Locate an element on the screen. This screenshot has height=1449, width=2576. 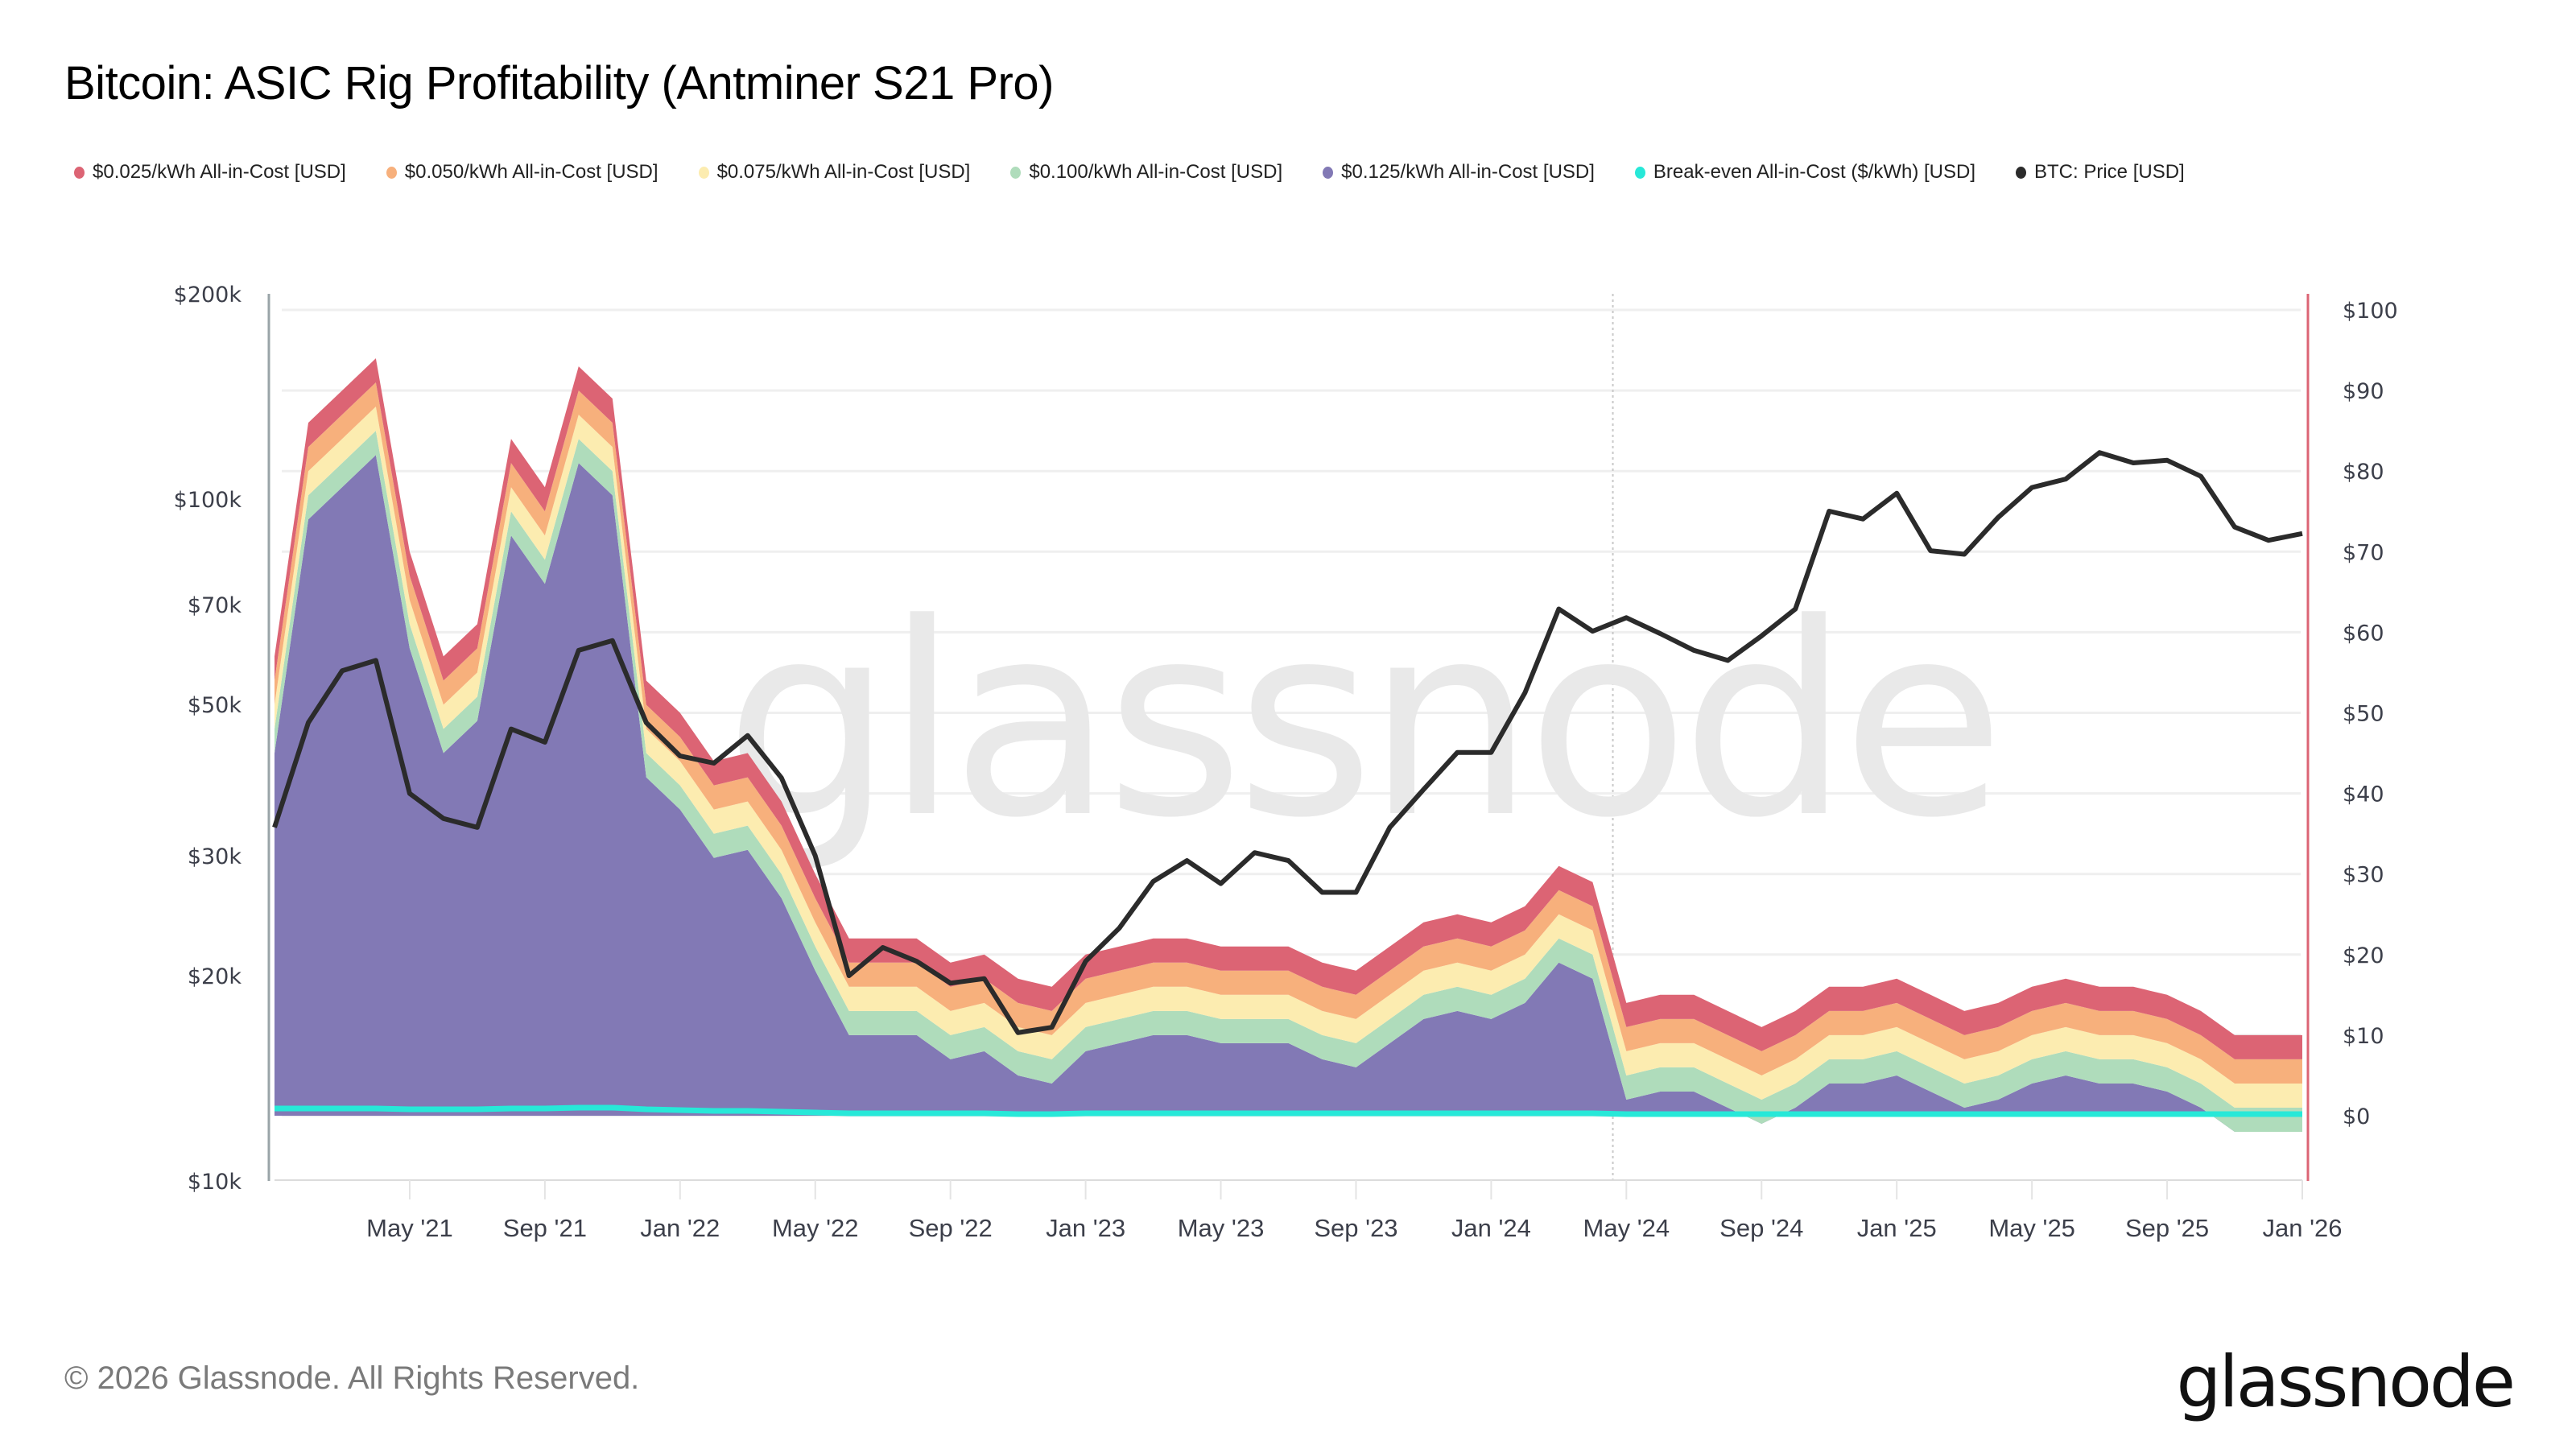
legend-item-breakeven: Break-even All-in-Cost ($/kWh) [USD] is located at coordinates (1805, 172).